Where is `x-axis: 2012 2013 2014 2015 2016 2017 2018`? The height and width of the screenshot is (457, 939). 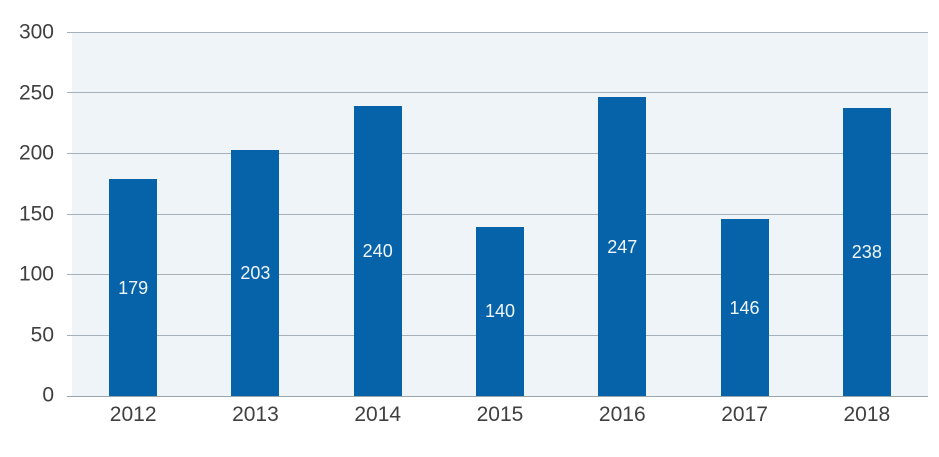
x-axis: 2012 2013 2014 2015 2016 2017 2018 is located at coordinates (500, 415).